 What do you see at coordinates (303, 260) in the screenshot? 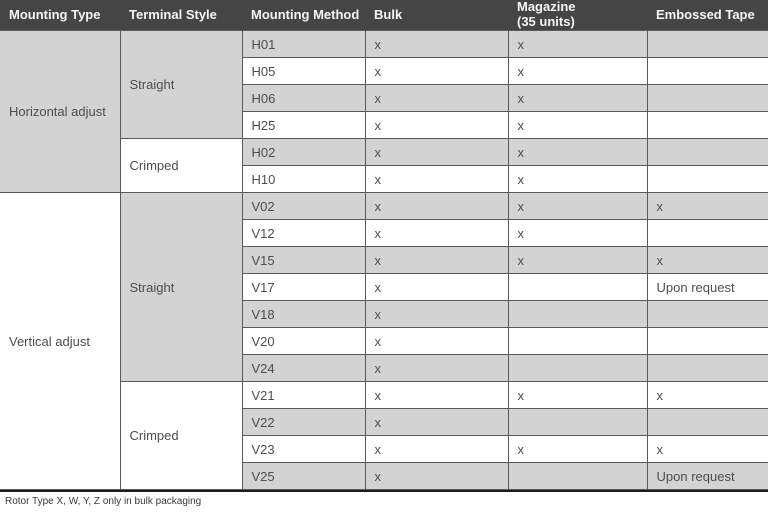
I see `mounting-method-cell: V15` at bounding box center [303, 260].